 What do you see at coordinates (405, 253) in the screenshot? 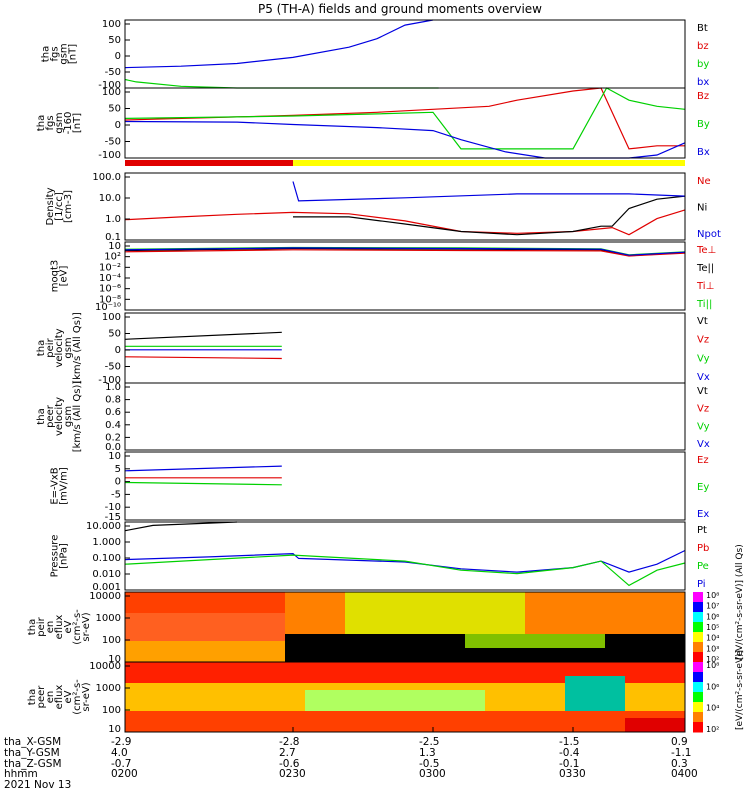
I see `series-line-Te⊥` at bounding box center [405, 253].